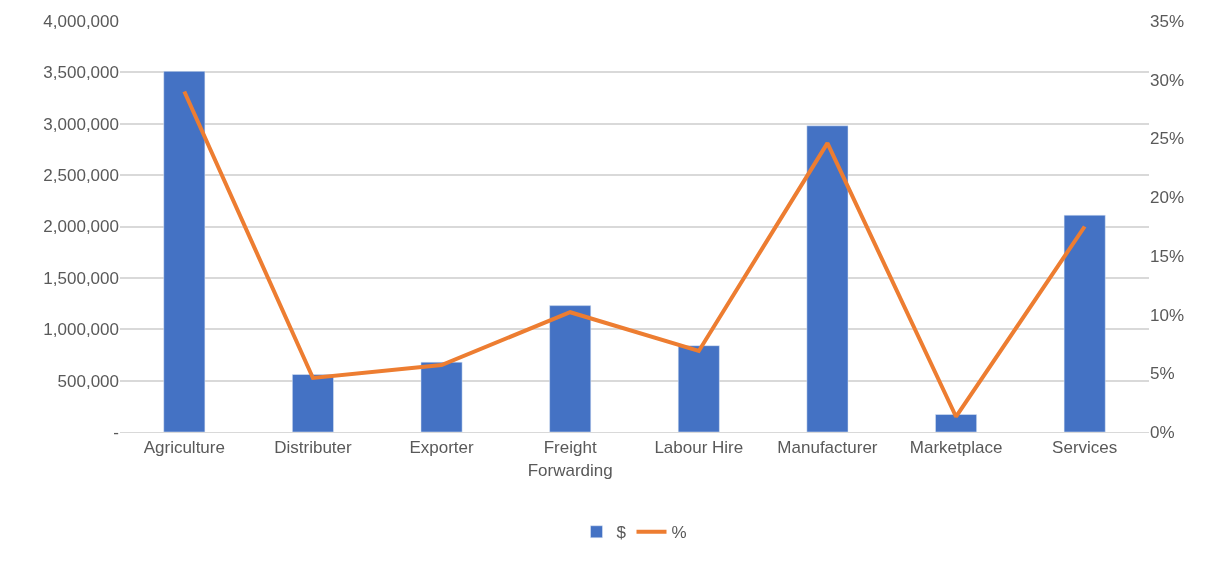 This screenshot has width=1224, height=562. What do you see at coordinates (442, 448) in the screenshot?
I see `x-tick-label: Exporter` at bounding box center [442, 448].